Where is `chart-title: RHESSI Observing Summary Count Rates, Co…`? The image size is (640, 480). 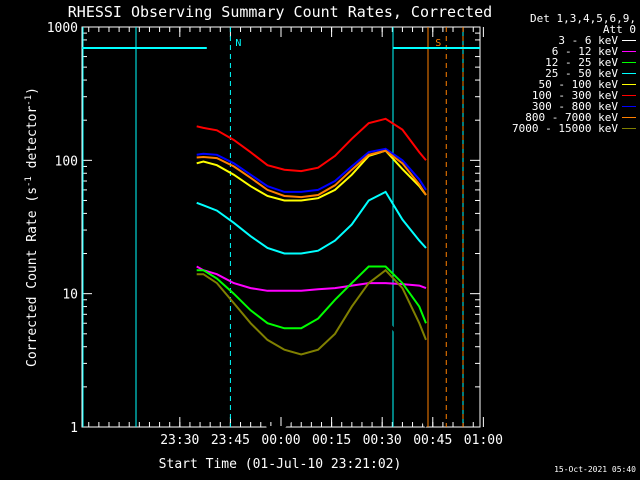
chart-title: RHESSI Observing Summary Count Rates, Co… is located at coordinates (280, 12).